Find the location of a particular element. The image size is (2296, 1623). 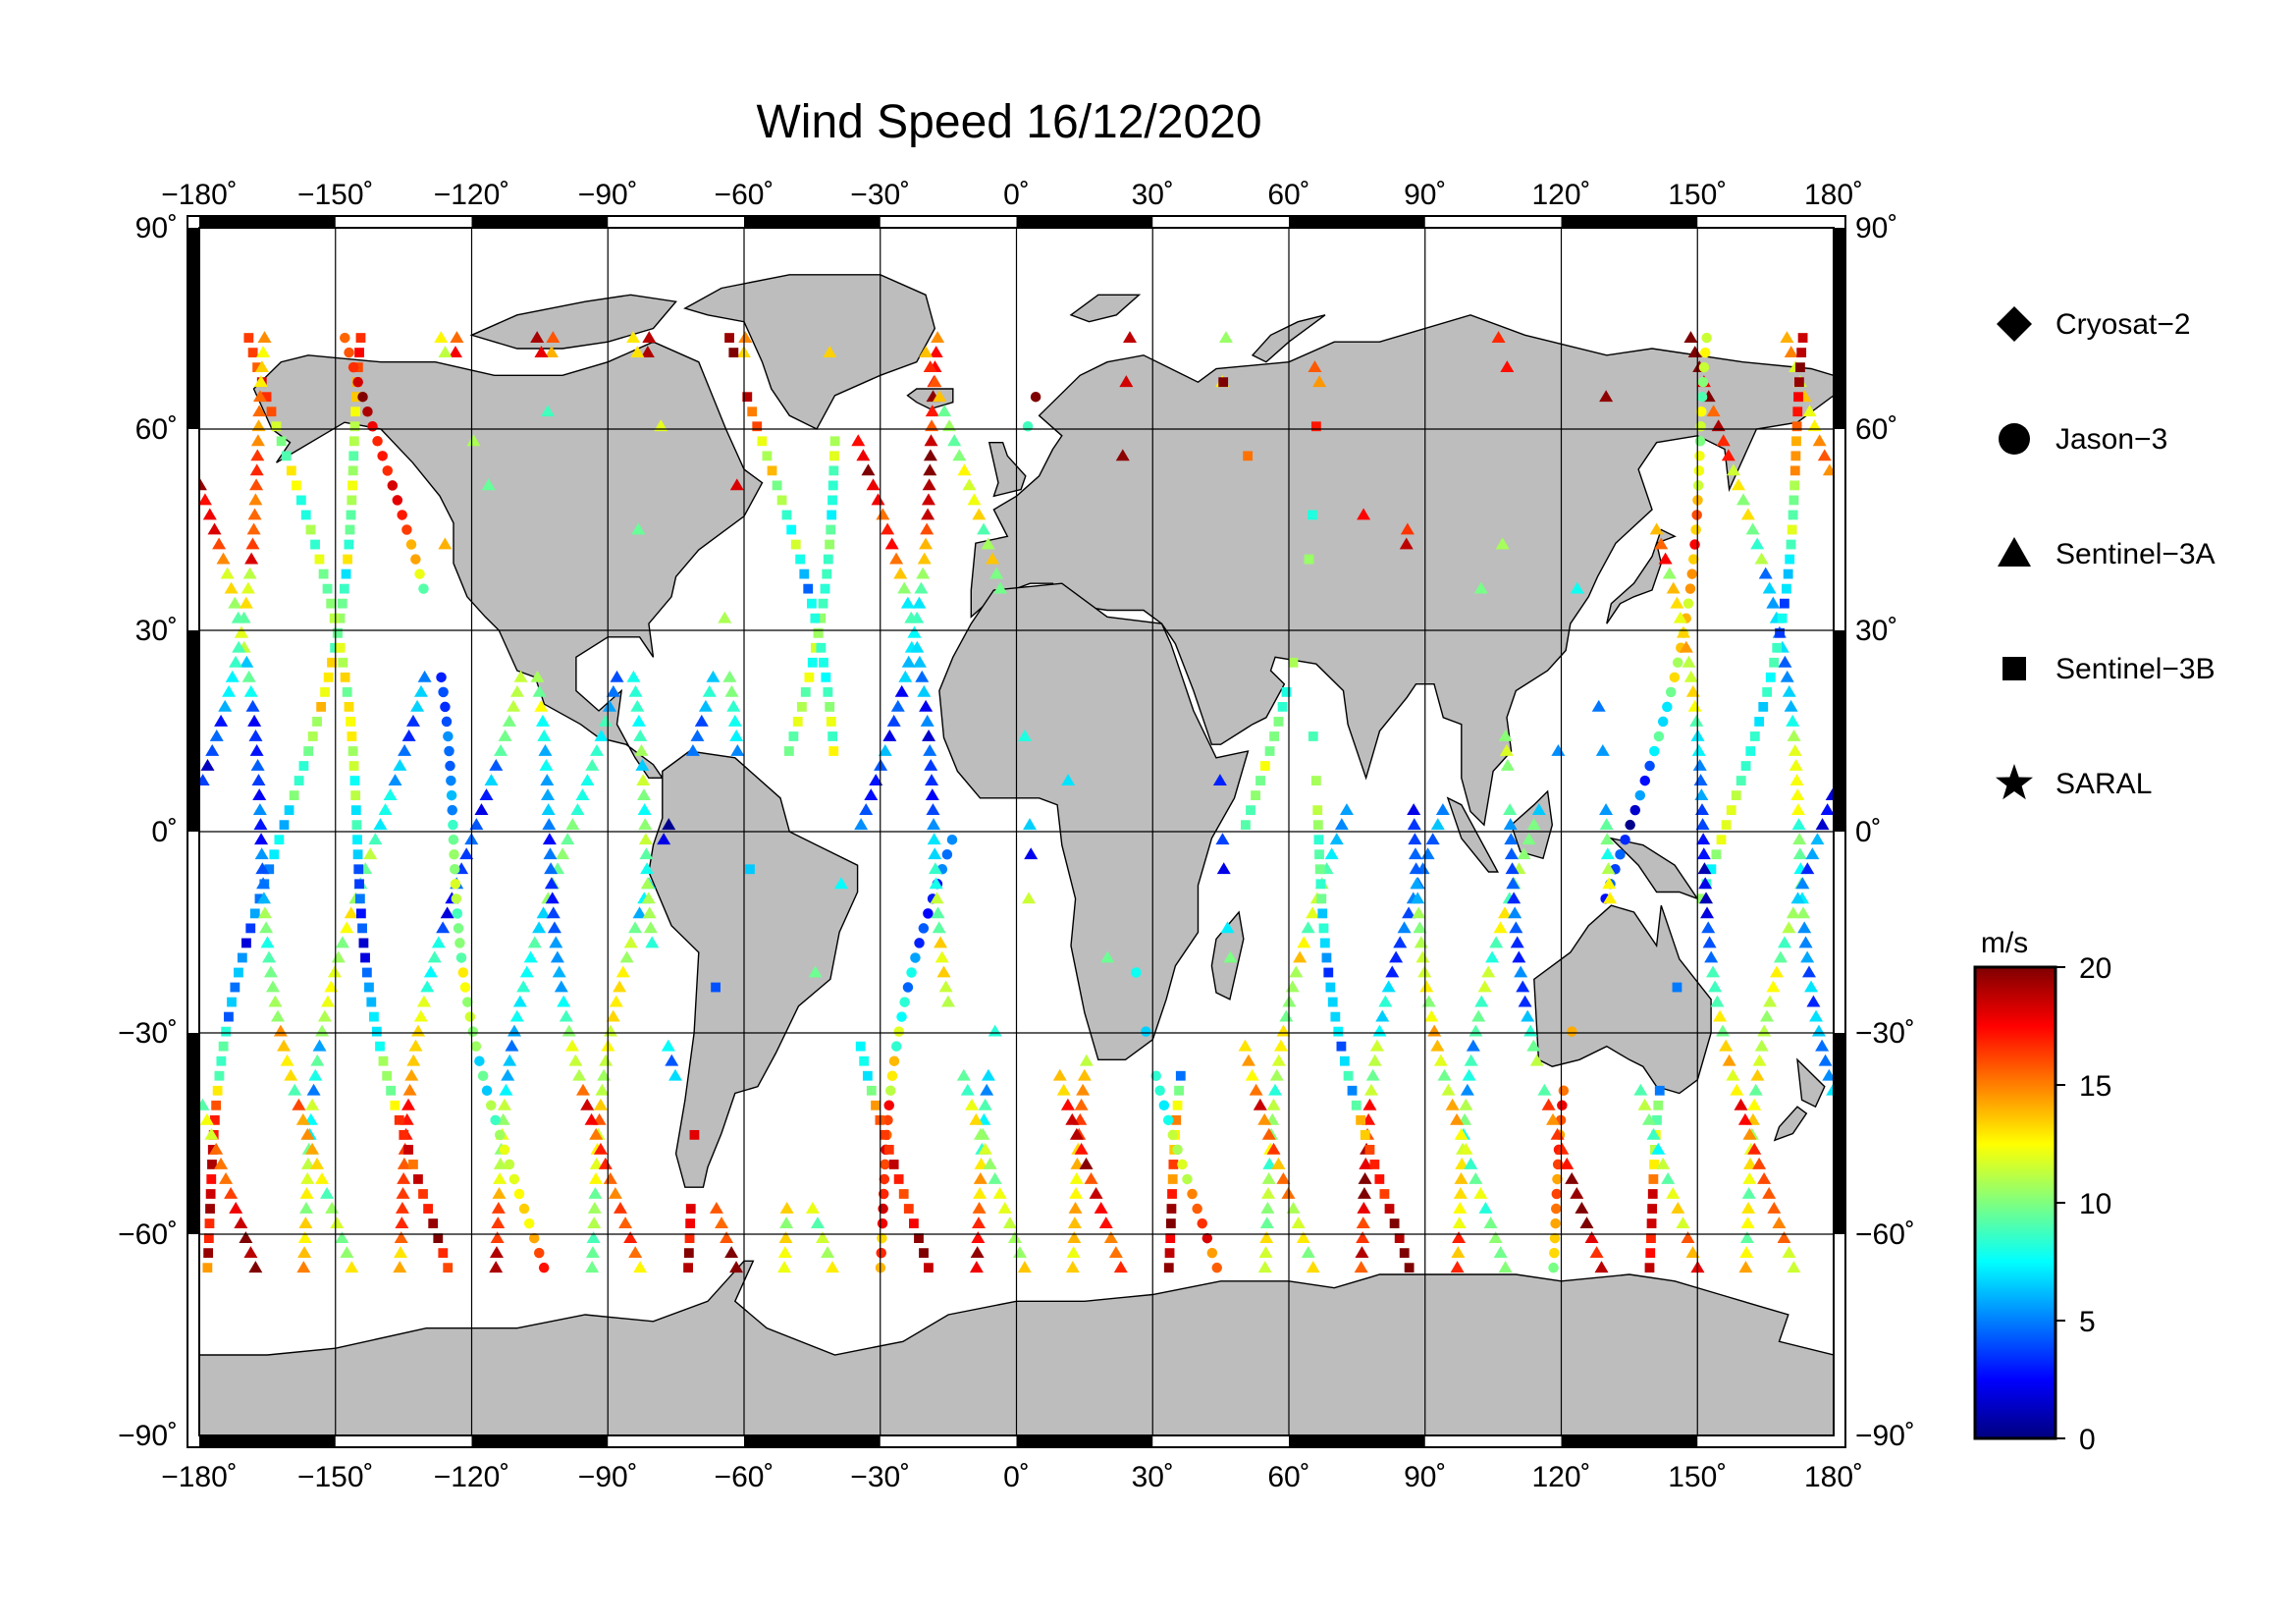

legend-label: SARAL is located at coordinates (2104, 784).